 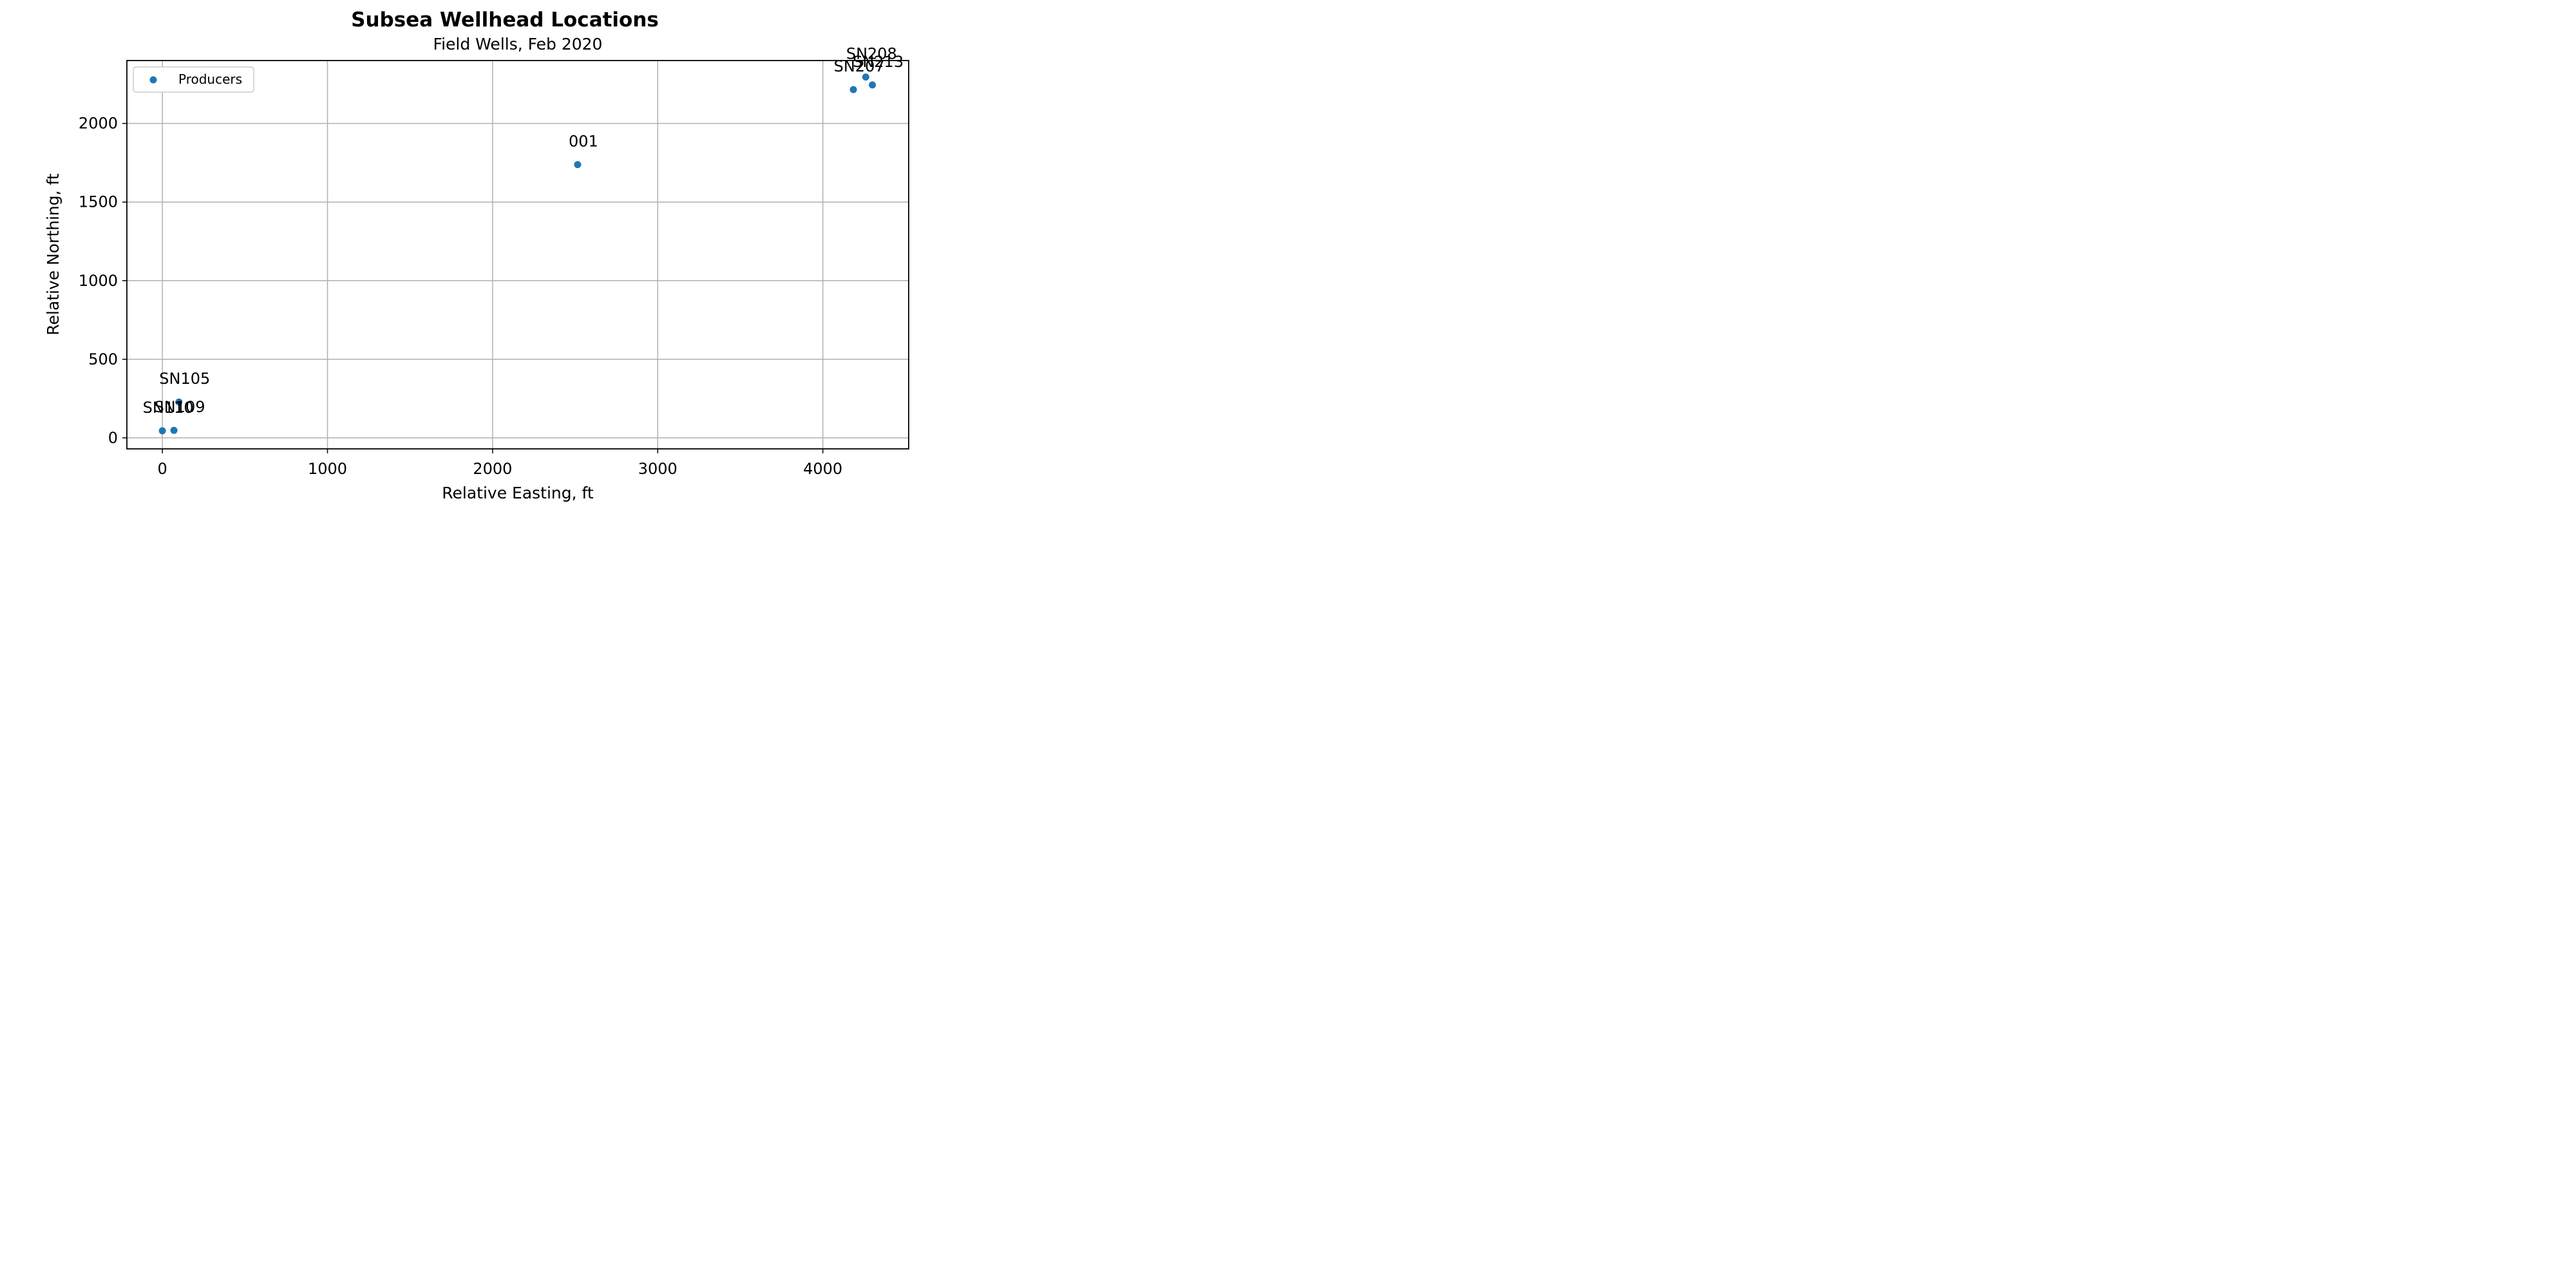 I want to click on x-axis-label: Relative Easting, ft, so click(x=518, y=493).